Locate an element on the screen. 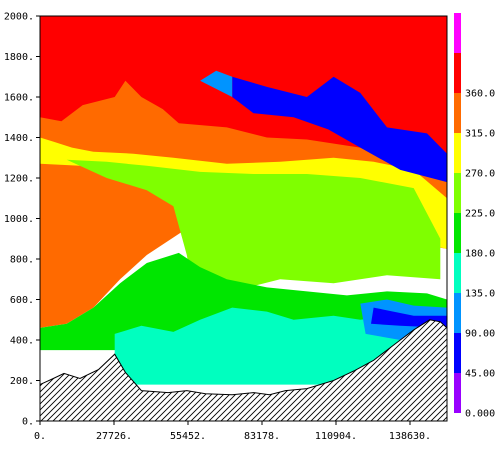 This screenshot has height=450, width=501. y-tick-label: 800. is located at coordinates (22, 260).